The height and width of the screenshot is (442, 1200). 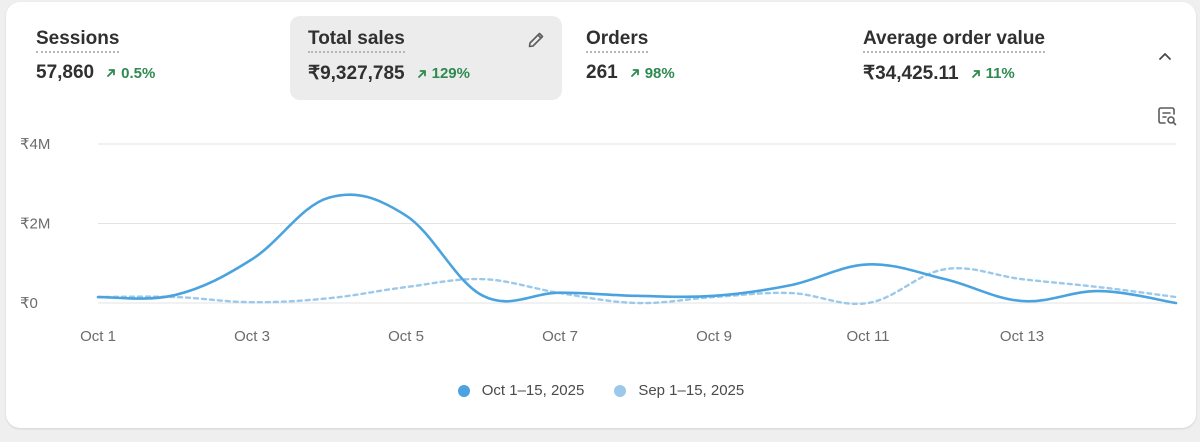 What do you see at coordinates (536, 40) in the screenshot?
I see `pencil-icon` at bounding box center [536, 40].